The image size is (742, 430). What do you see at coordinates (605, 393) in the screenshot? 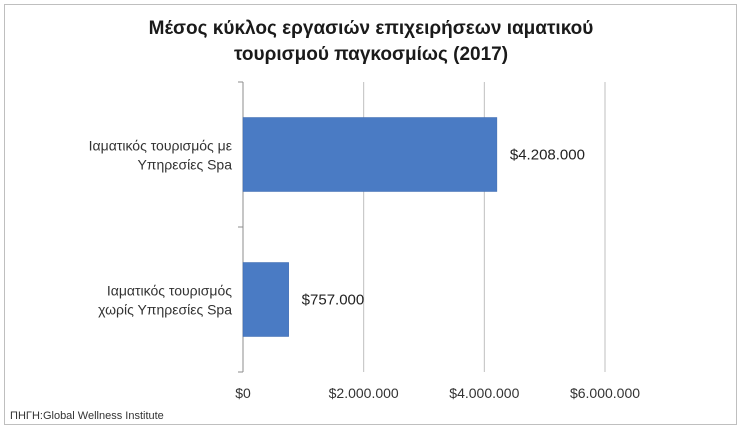
I see `x-tick-label-3: $6.000.000` at bounding box center [605, 393].